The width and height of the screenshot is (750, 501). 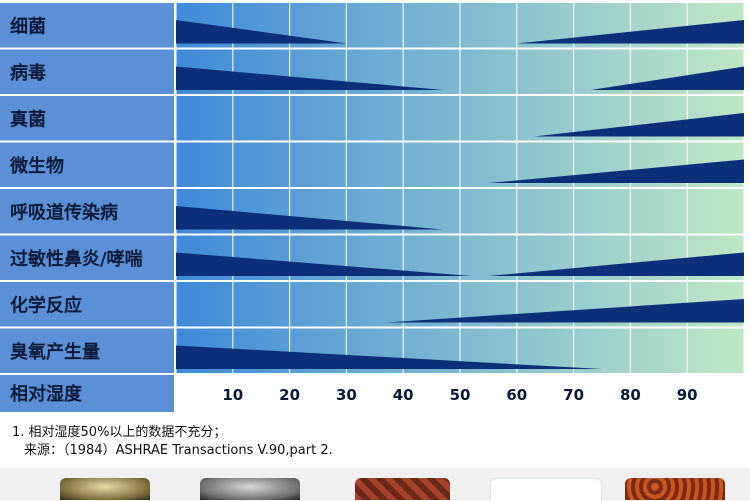 What do you see at coordinates (28, 119) in the screenshot?
I see `row-label: 真菌` at bounding box center [28, 119].